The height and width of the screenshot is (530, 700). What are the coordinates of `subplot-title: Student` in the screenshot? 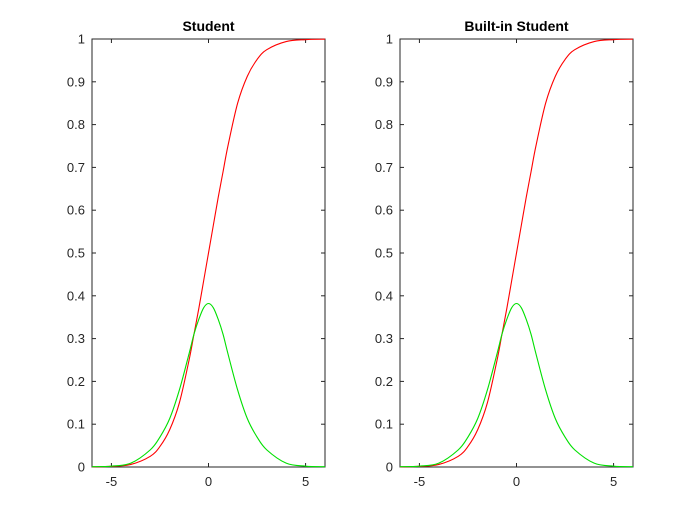 It's located at (208, 26).